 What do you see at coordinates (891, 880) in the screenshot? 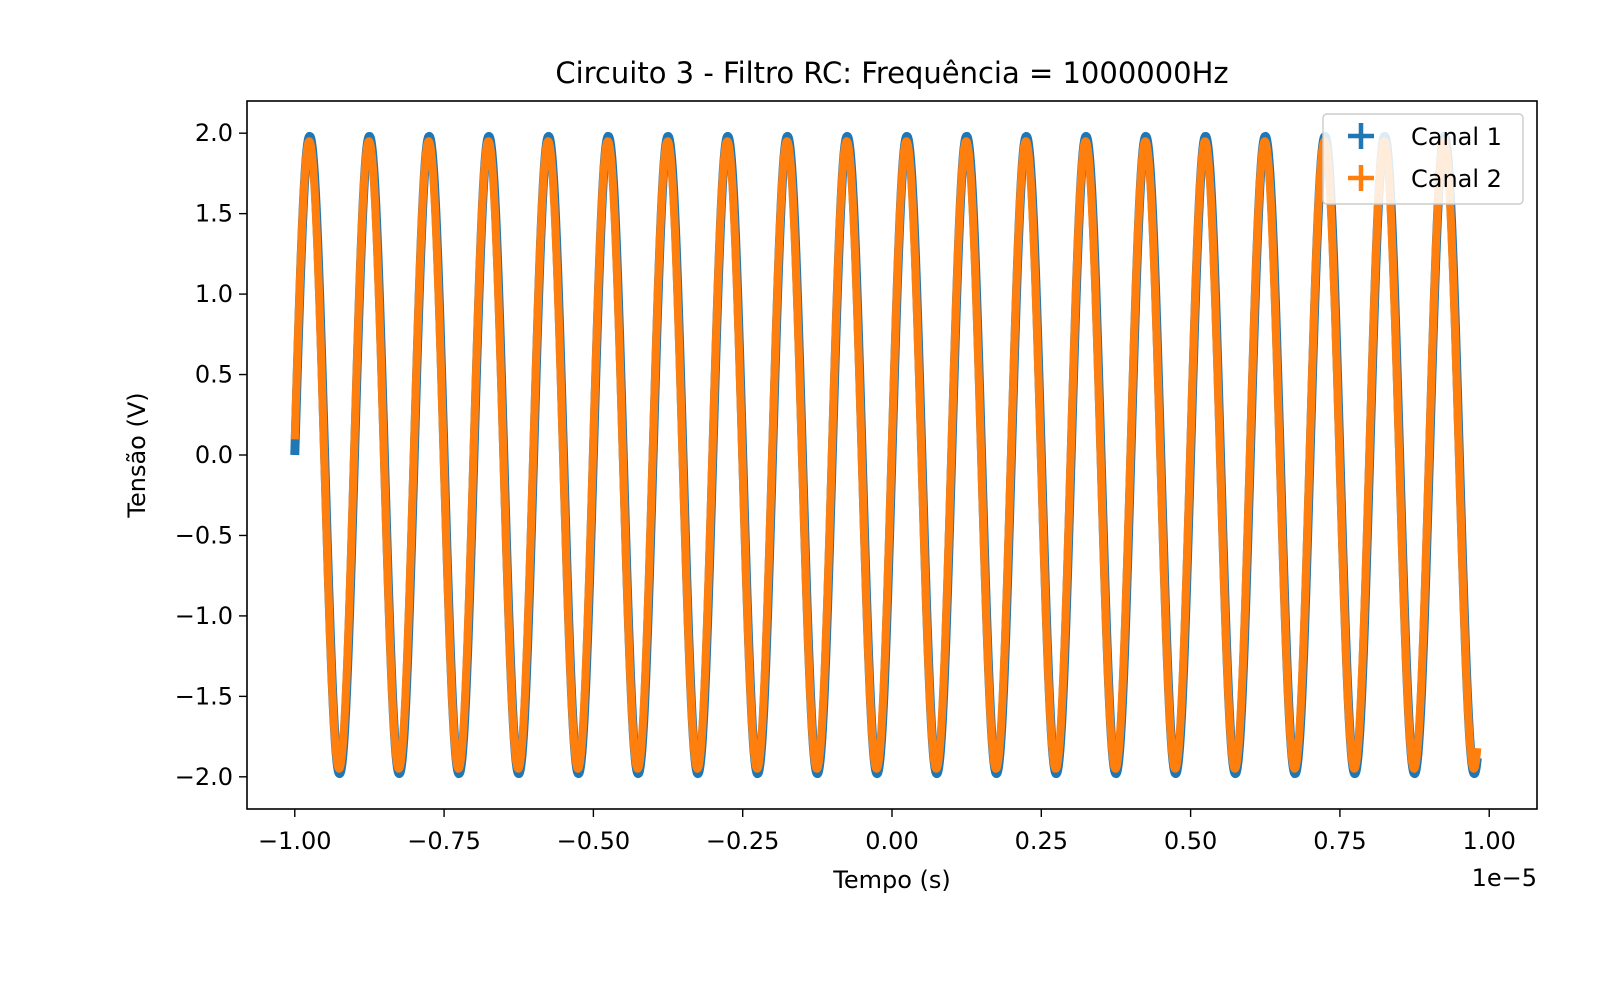
I see `x-axis-label: Tempo (s)` at bounding box center [891, 880].